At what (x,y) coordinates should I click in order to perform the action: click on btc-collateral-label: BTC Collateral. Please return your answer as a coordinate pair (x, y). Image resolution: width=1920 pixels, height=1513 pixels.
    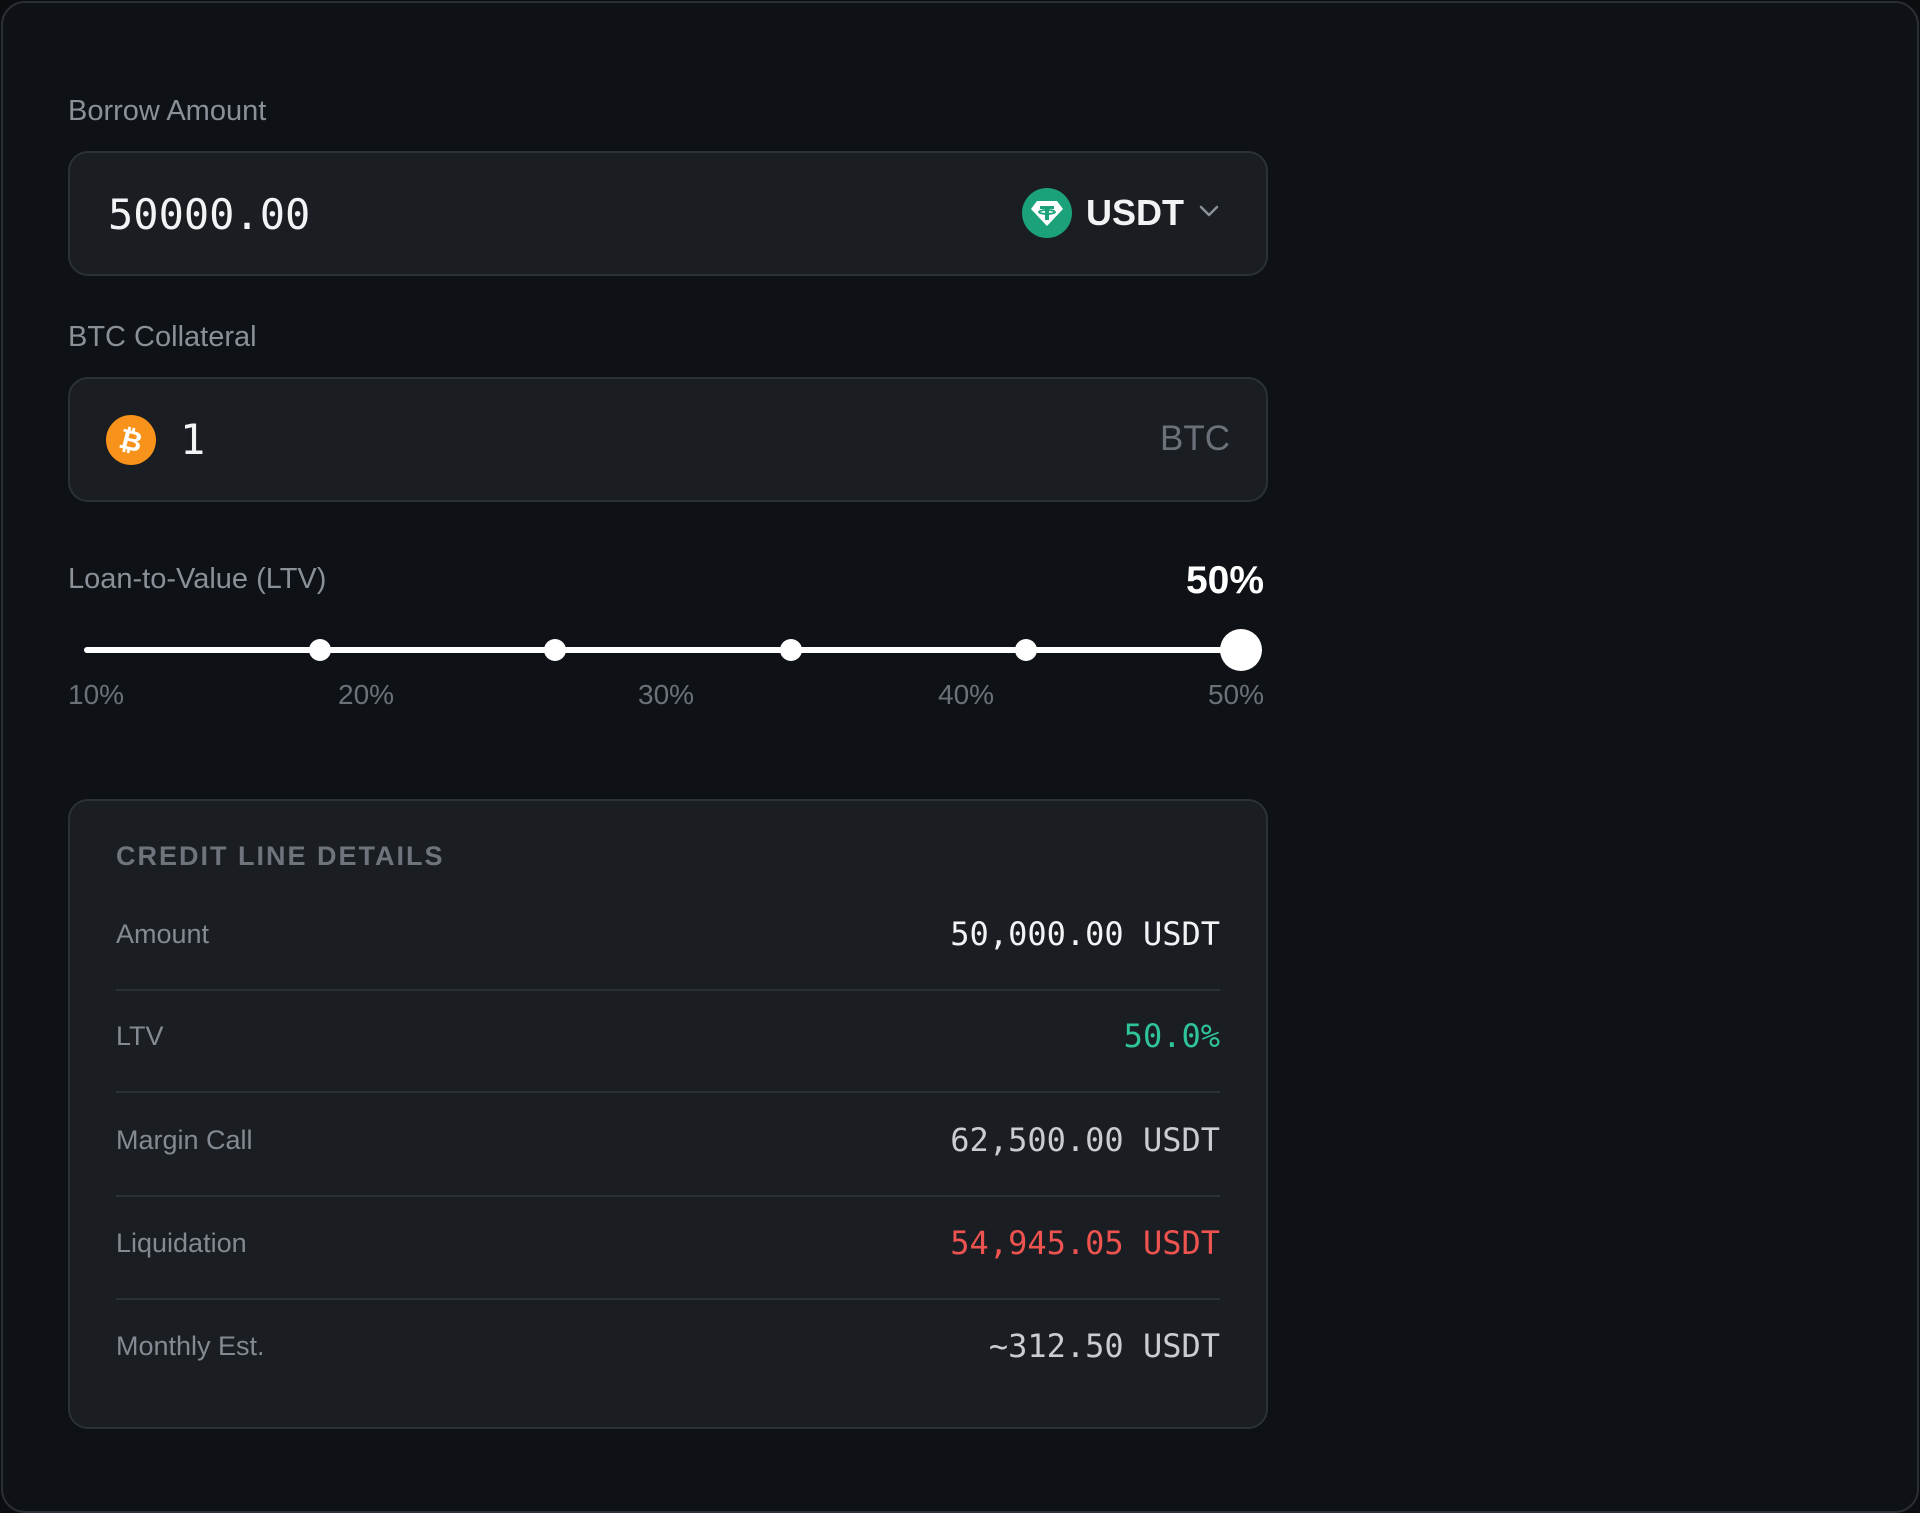
    Looking at the image, I should click on (162, 337).